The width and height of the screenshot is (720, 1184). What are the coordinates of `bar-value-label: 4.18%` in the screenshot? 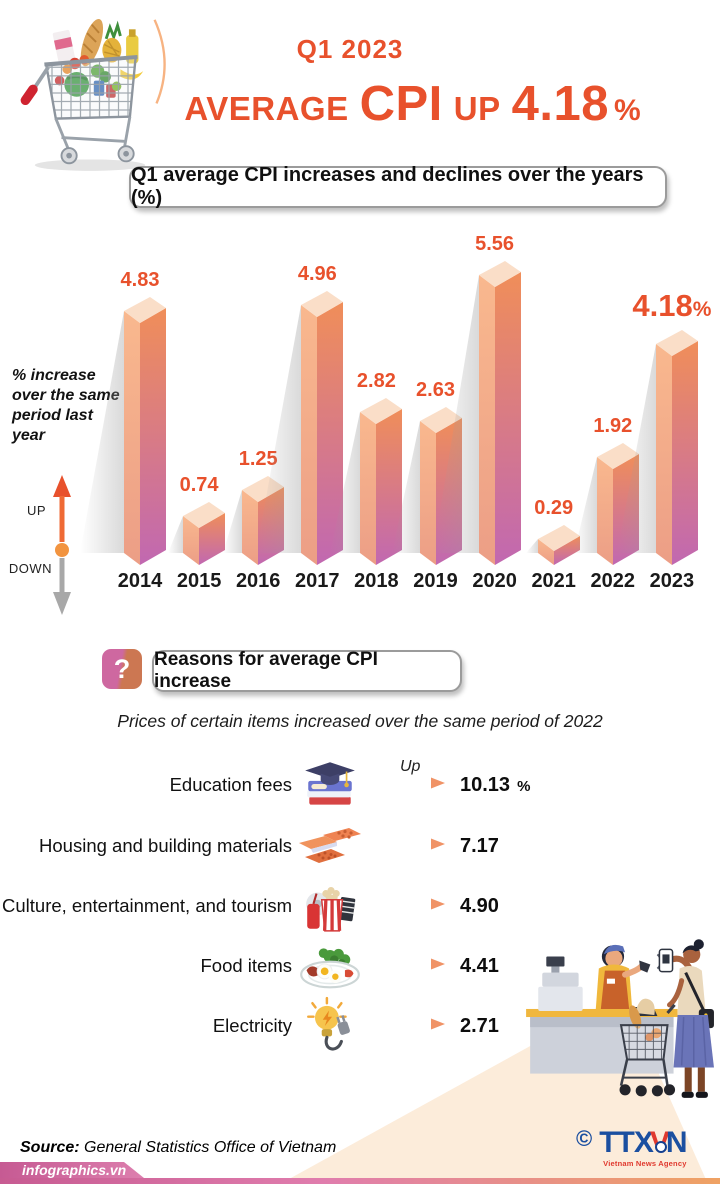 It's located at (672, 305).